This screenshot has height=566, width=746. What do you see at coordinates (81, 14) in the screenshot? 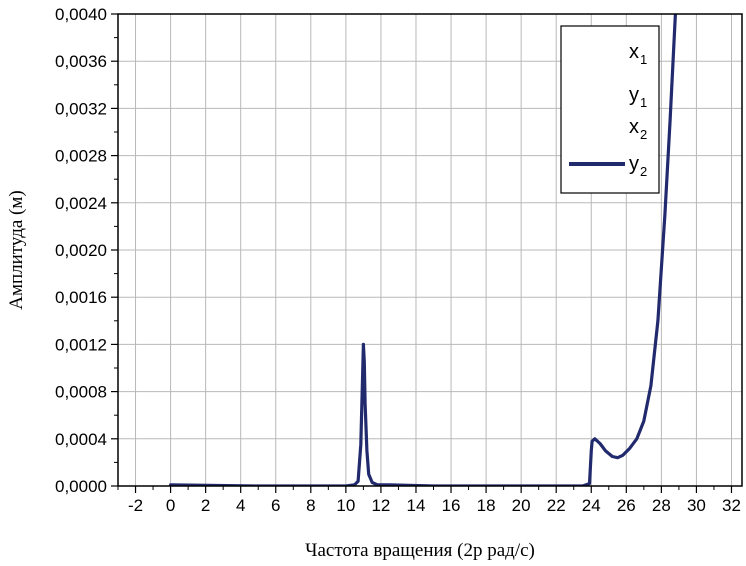
I see `y-tick-label: 0,0040` at bounding box center [81, 14].